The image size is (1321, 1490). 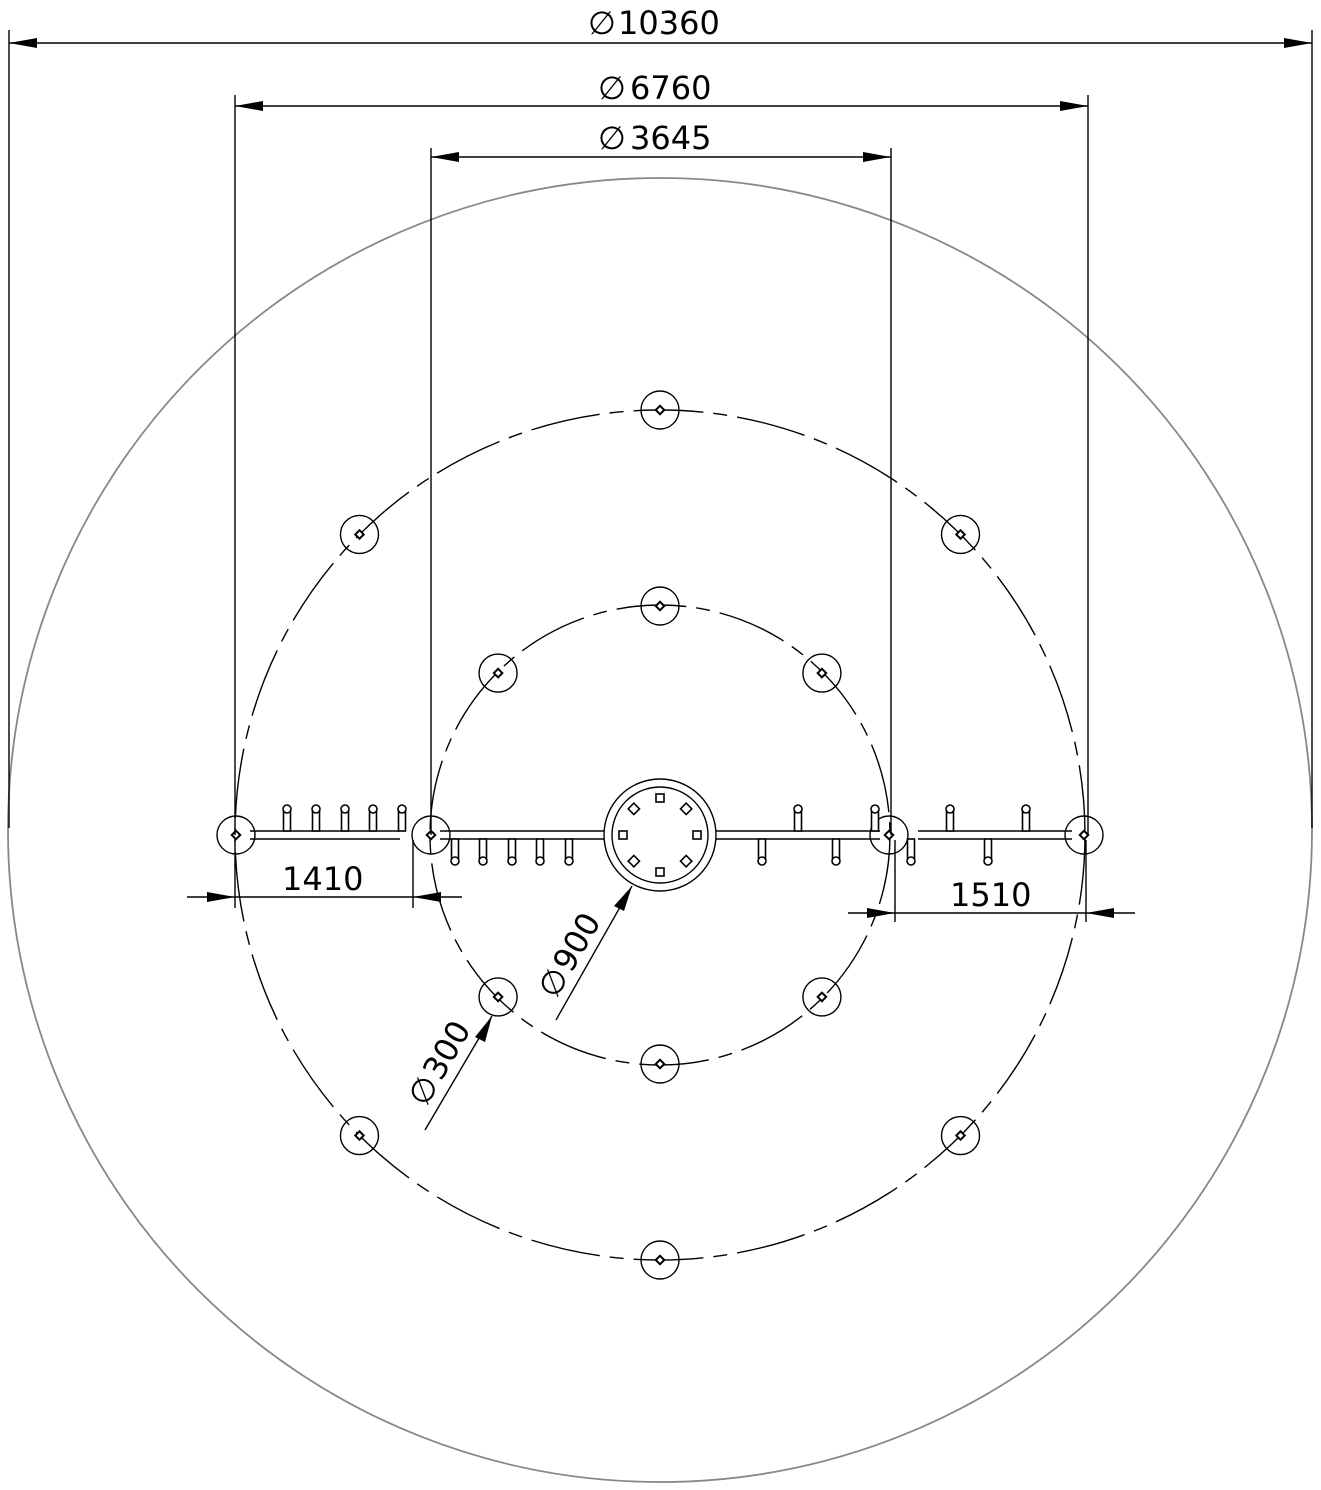 I want to click on dimension-outer-diameter: ∅ 10360, so click(x=660, y=26).